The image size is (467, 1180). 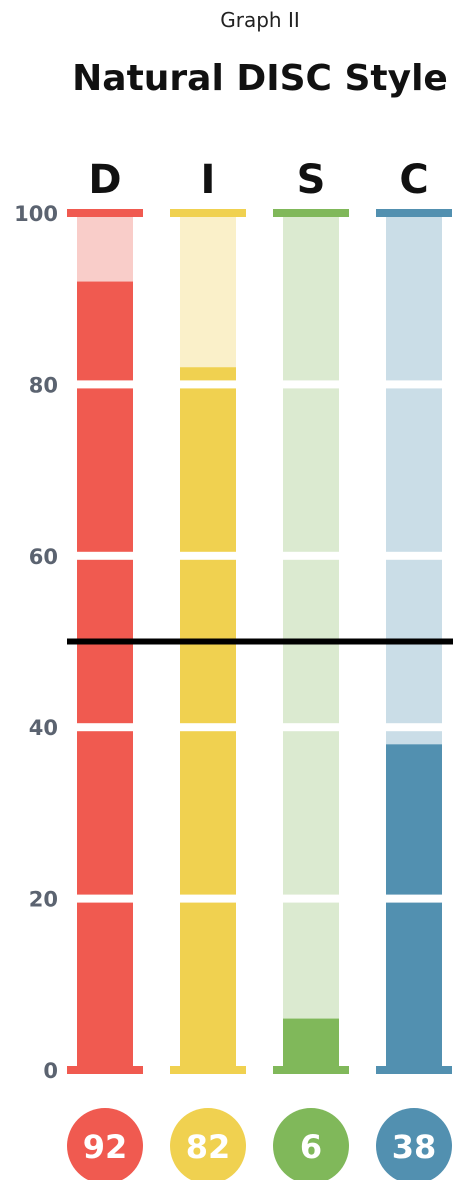 What do you see at coordinates (43, 728) in the screenshot?
I see `y-tick-label: 40` at bounding box center [43, 728].